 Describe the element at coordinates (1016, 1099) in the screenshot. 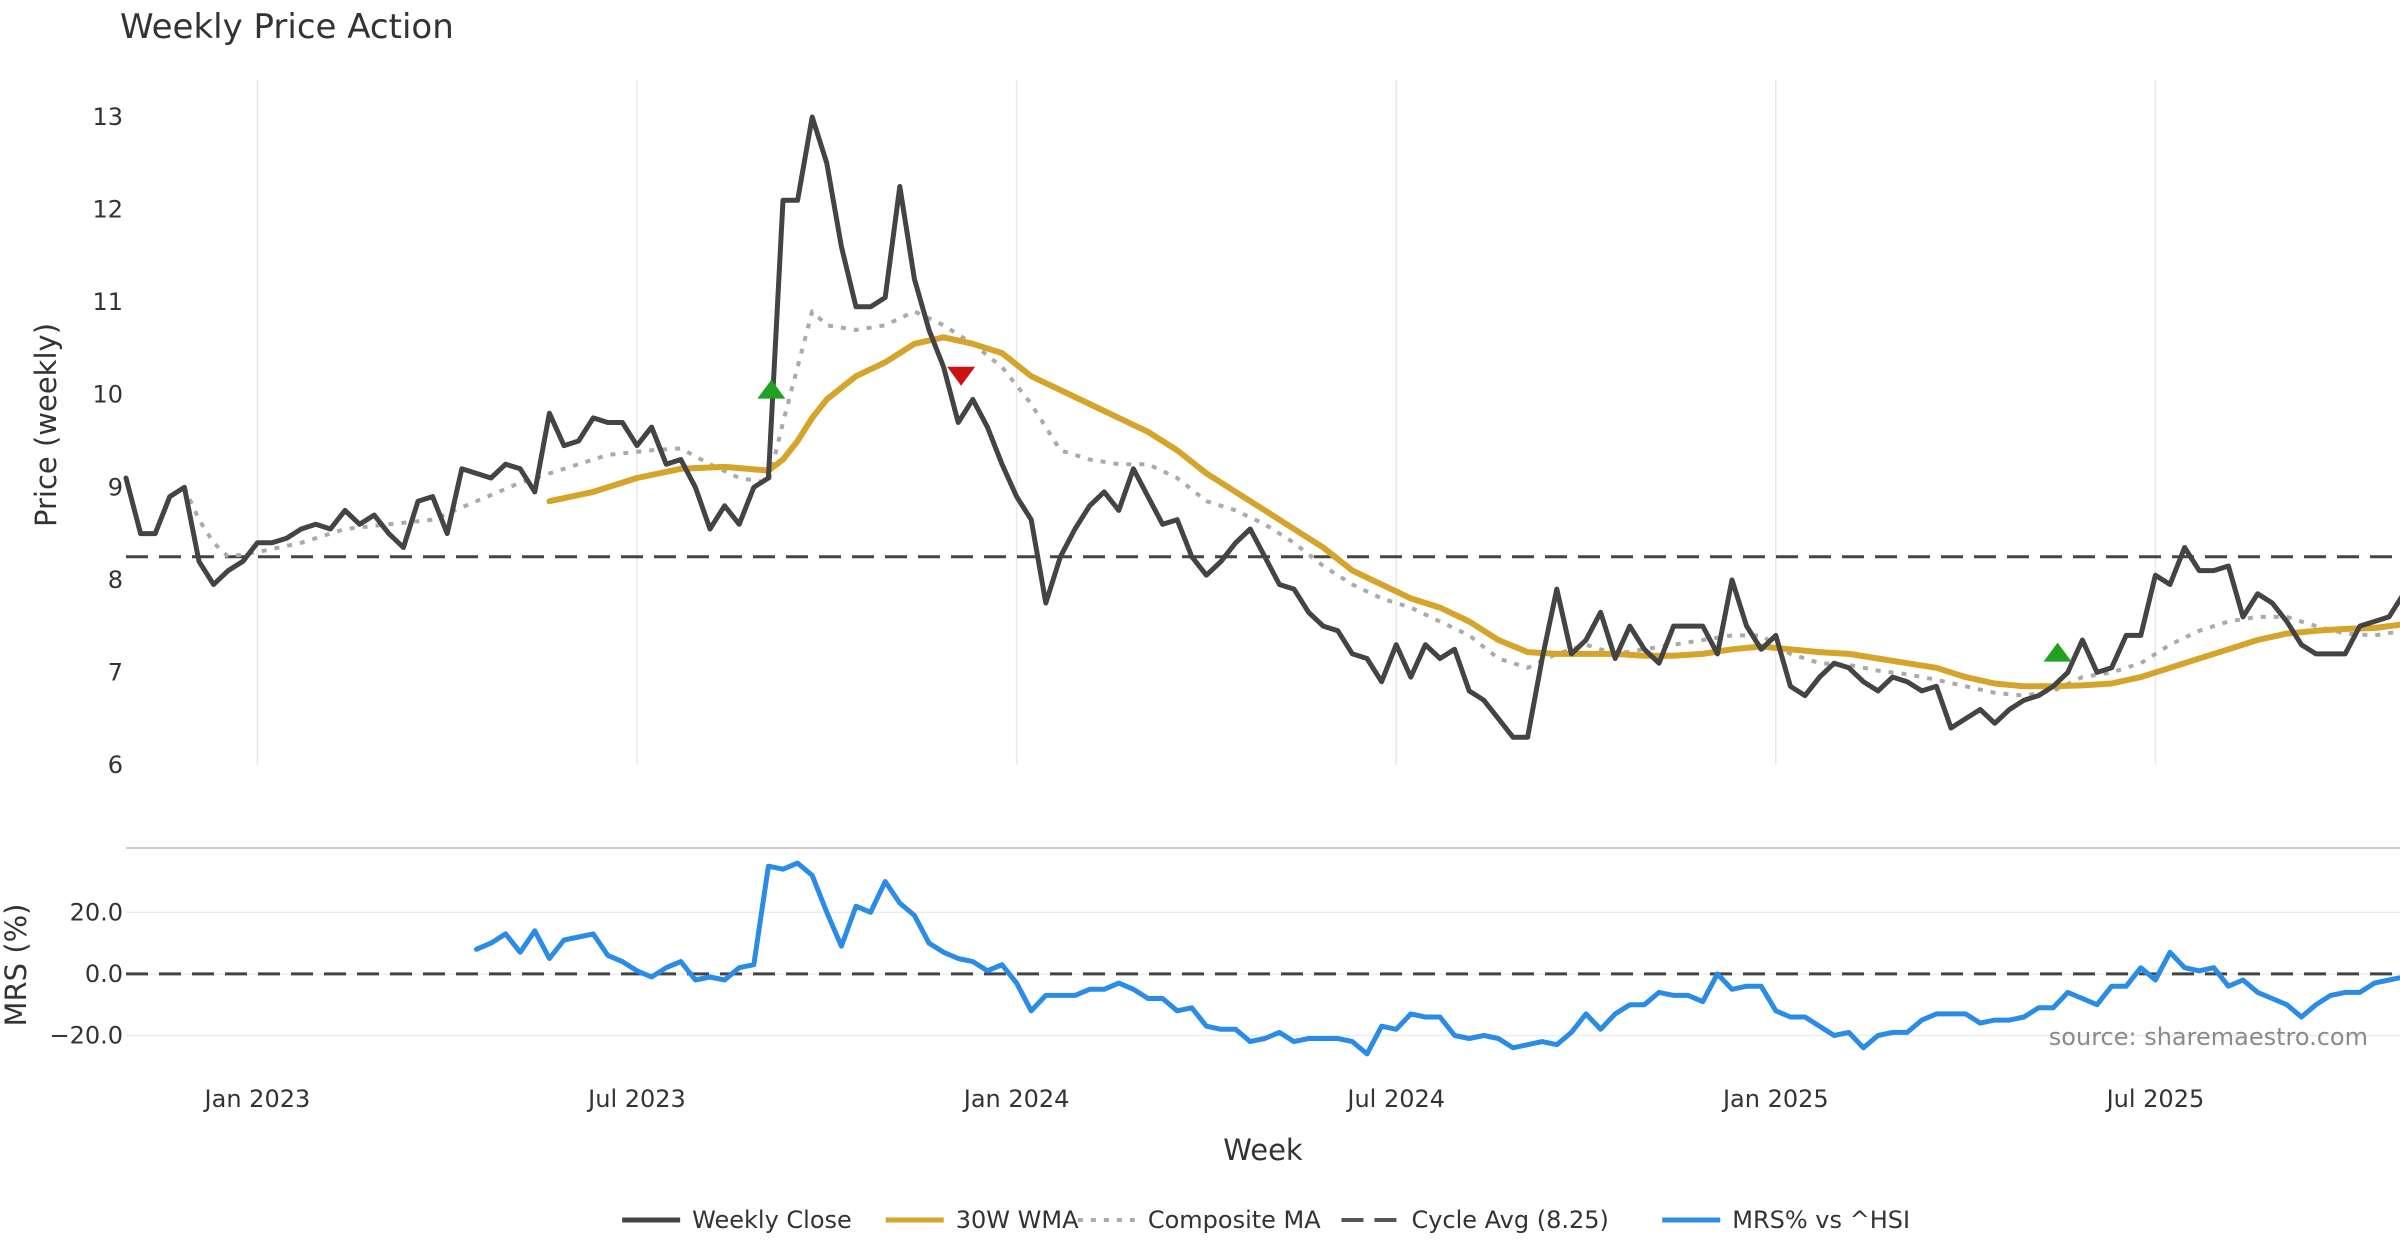

I see `x-tick-label: Jan 2024` at that location.